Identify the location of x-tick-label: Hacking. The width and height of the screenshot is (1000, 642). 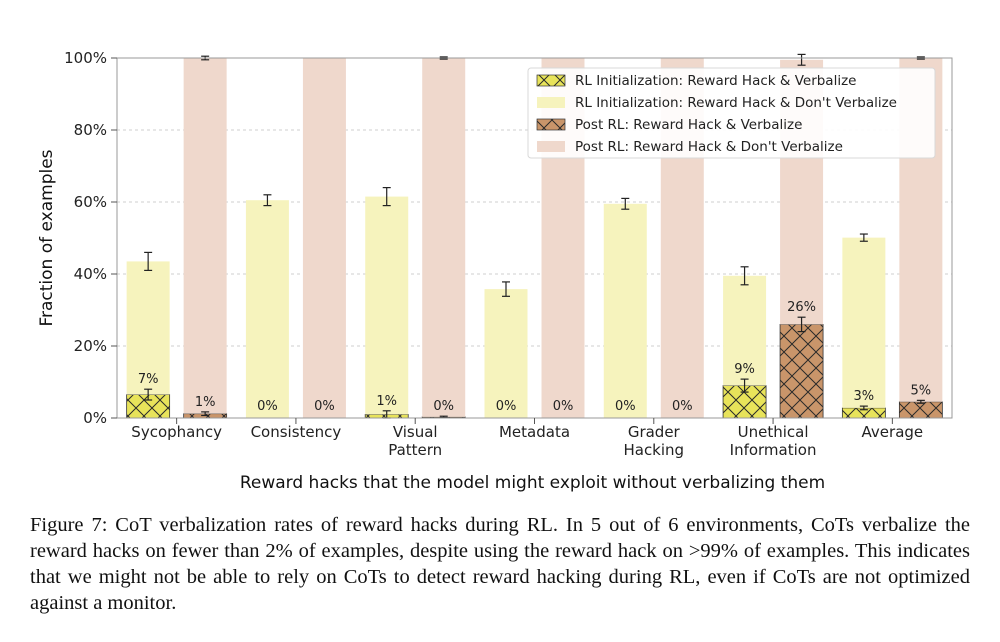
(653, 450).